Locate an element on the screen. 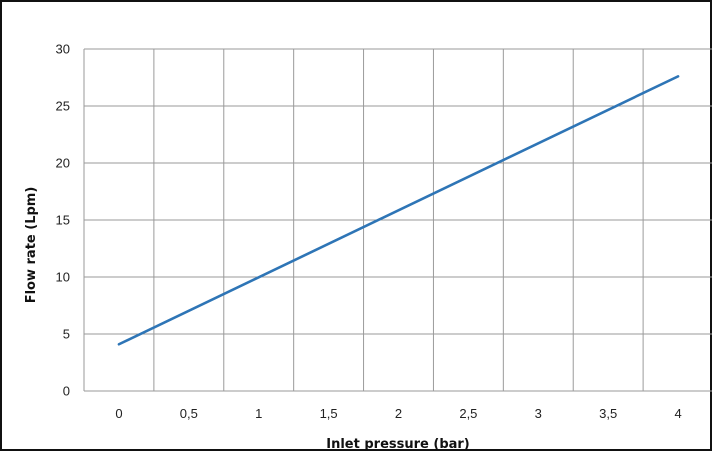 Image resolution: width=712 pixels, height=453 pixels. x-tick-label: 2 is located at coordinates (398, 413).